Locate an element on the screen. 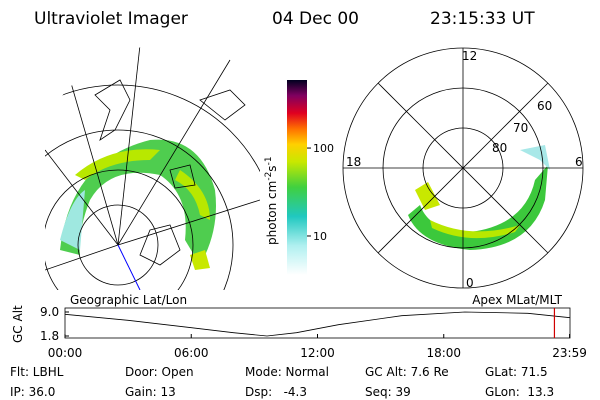 This screenshot has width=600, height=400. y-tick-label: 9.0 is located at coordinates (49, 312).